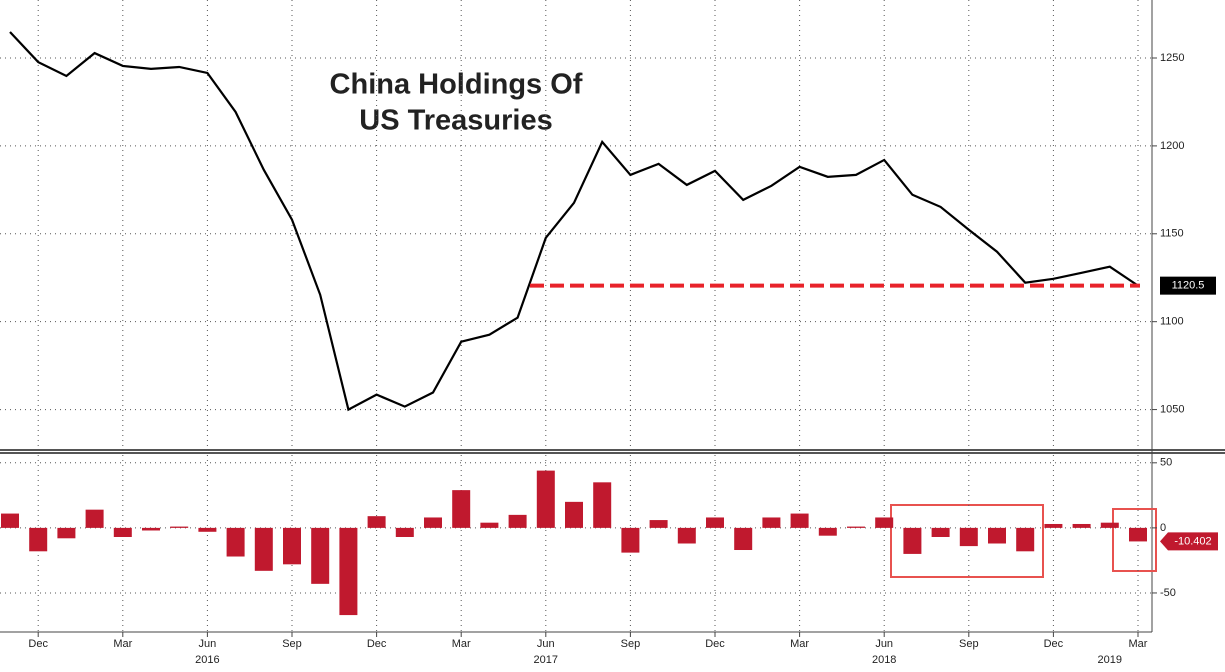 Image resolution: width=1225 pixels, height=672 pixels. What do you see at coordinates (1166, 463) in the screenshot?
I see `y-tick-label: 50` at bounding box center [1166, 463].